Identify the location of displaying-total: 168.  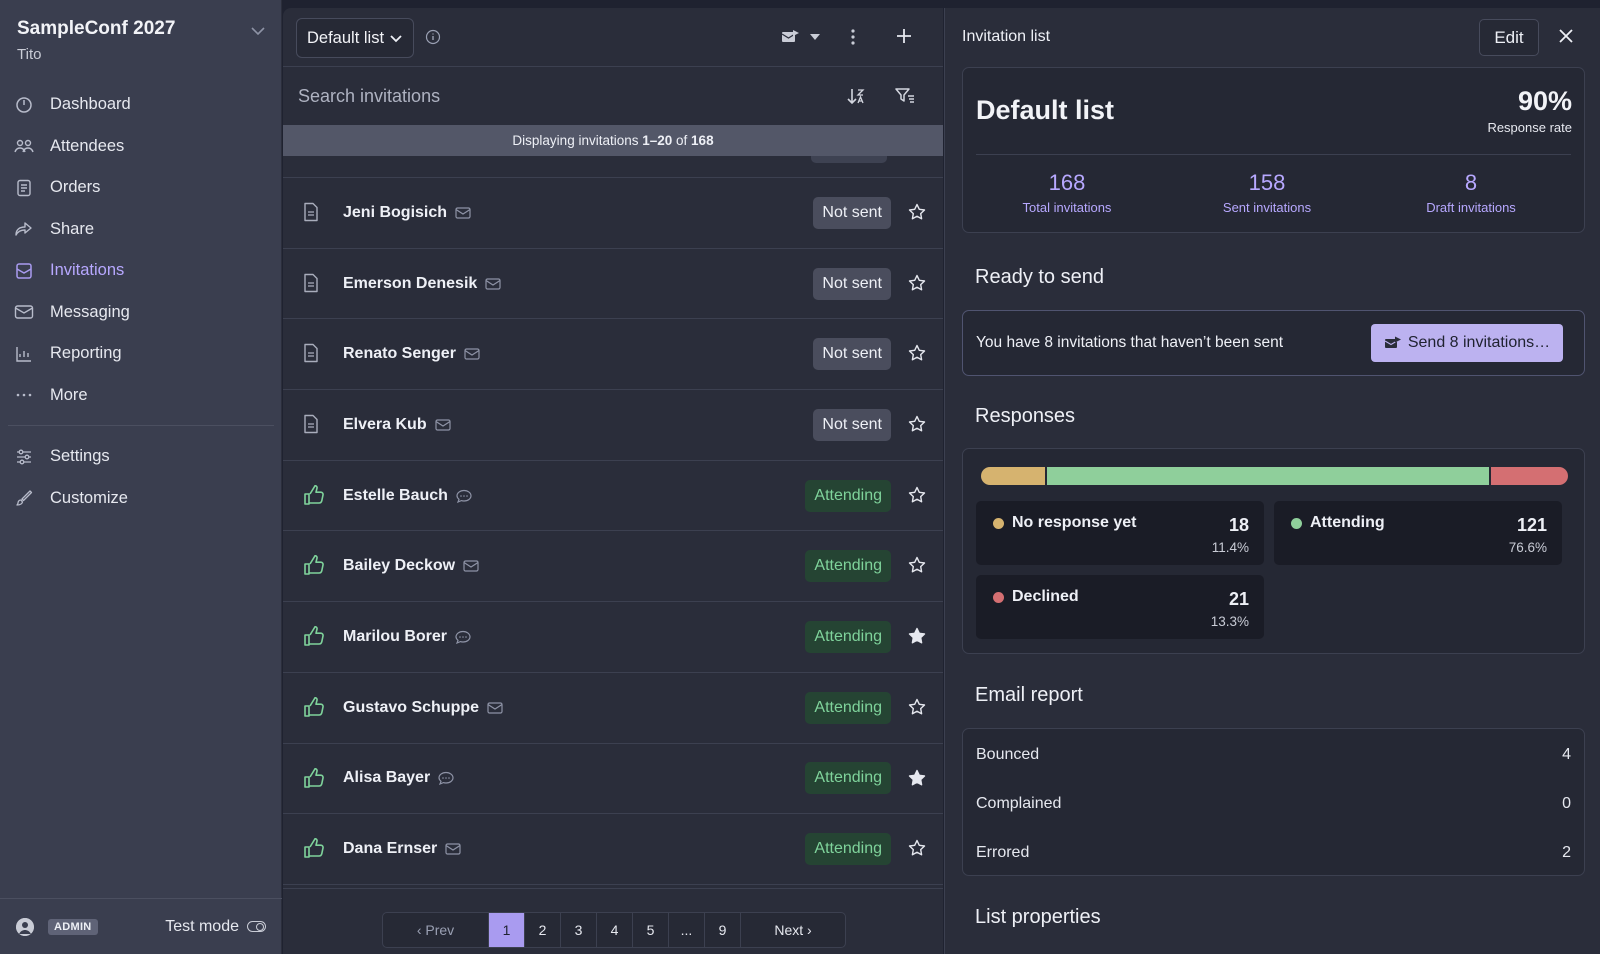
(702, 140).